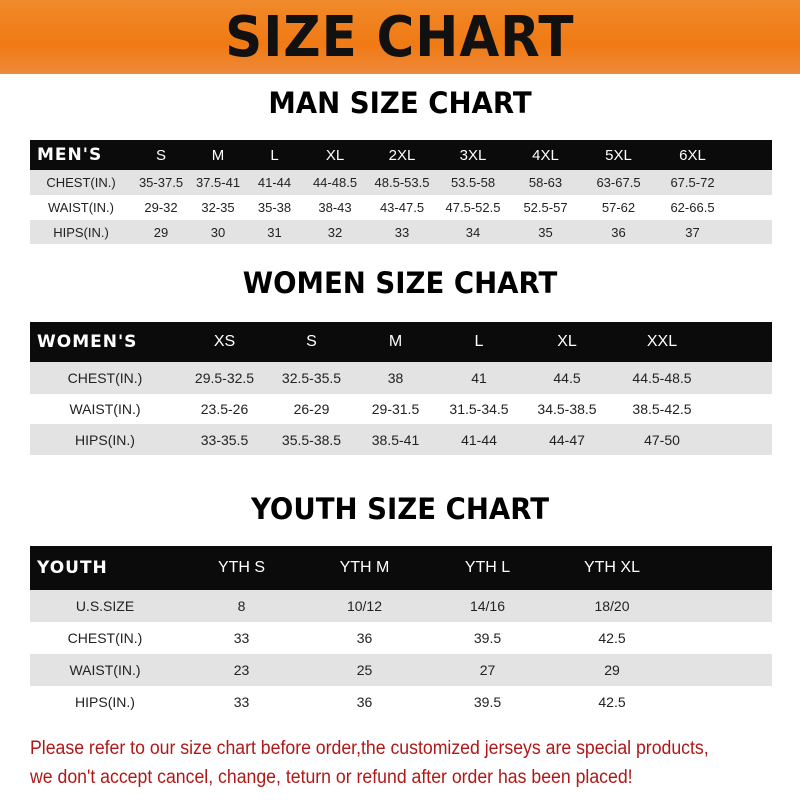 Image resolution: width=800 pixels, height=800 pixels. Describe the element at coordinates (335, 232) in the screenshot. I see `table-cell: 32` at that location.